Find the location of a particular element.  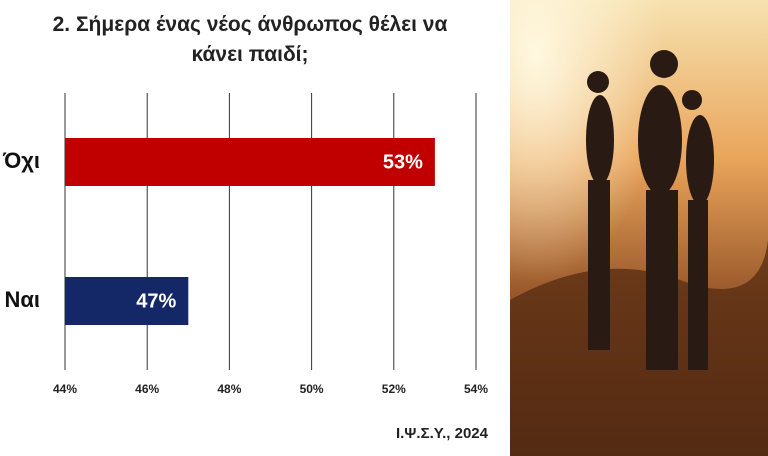

y-tick-label: Ναι is located at coordinates (22, 299).